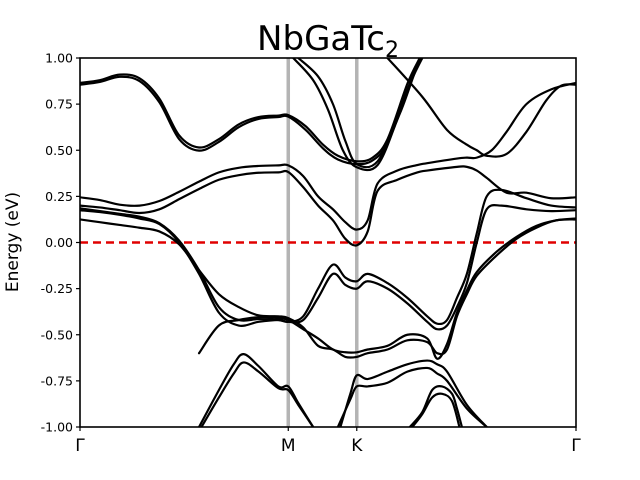 This screenshot has height=480, width=640. I want to click on y-tick-label: 0.75, so click(59, 104).